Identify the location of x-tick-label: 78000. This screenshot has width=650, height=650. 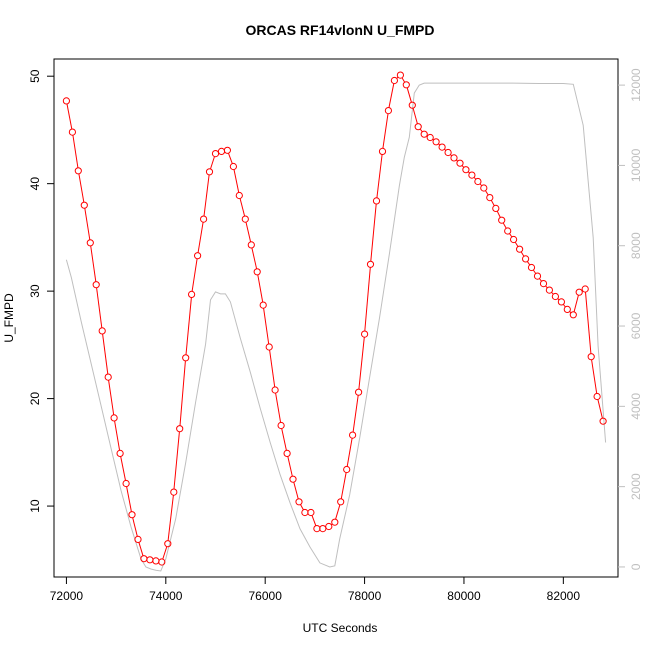
(365, 596).